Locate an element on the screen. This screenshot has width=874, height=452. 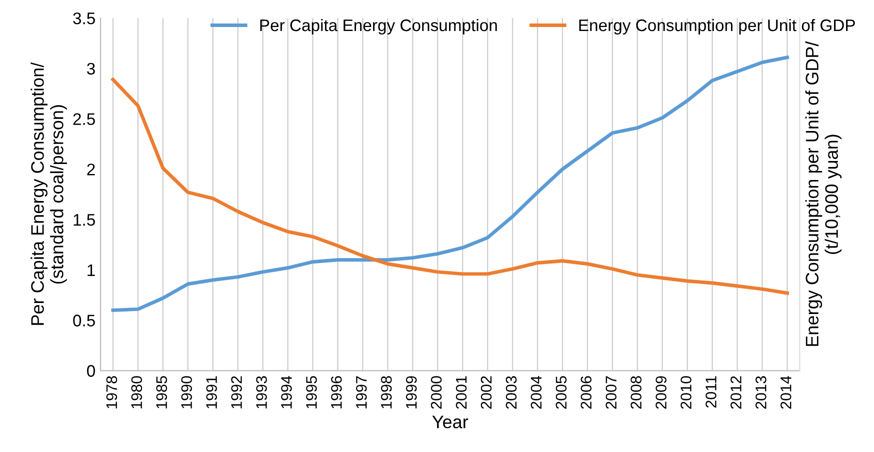
y-tick-label: 1.5 is located at coordinates (84, 220).